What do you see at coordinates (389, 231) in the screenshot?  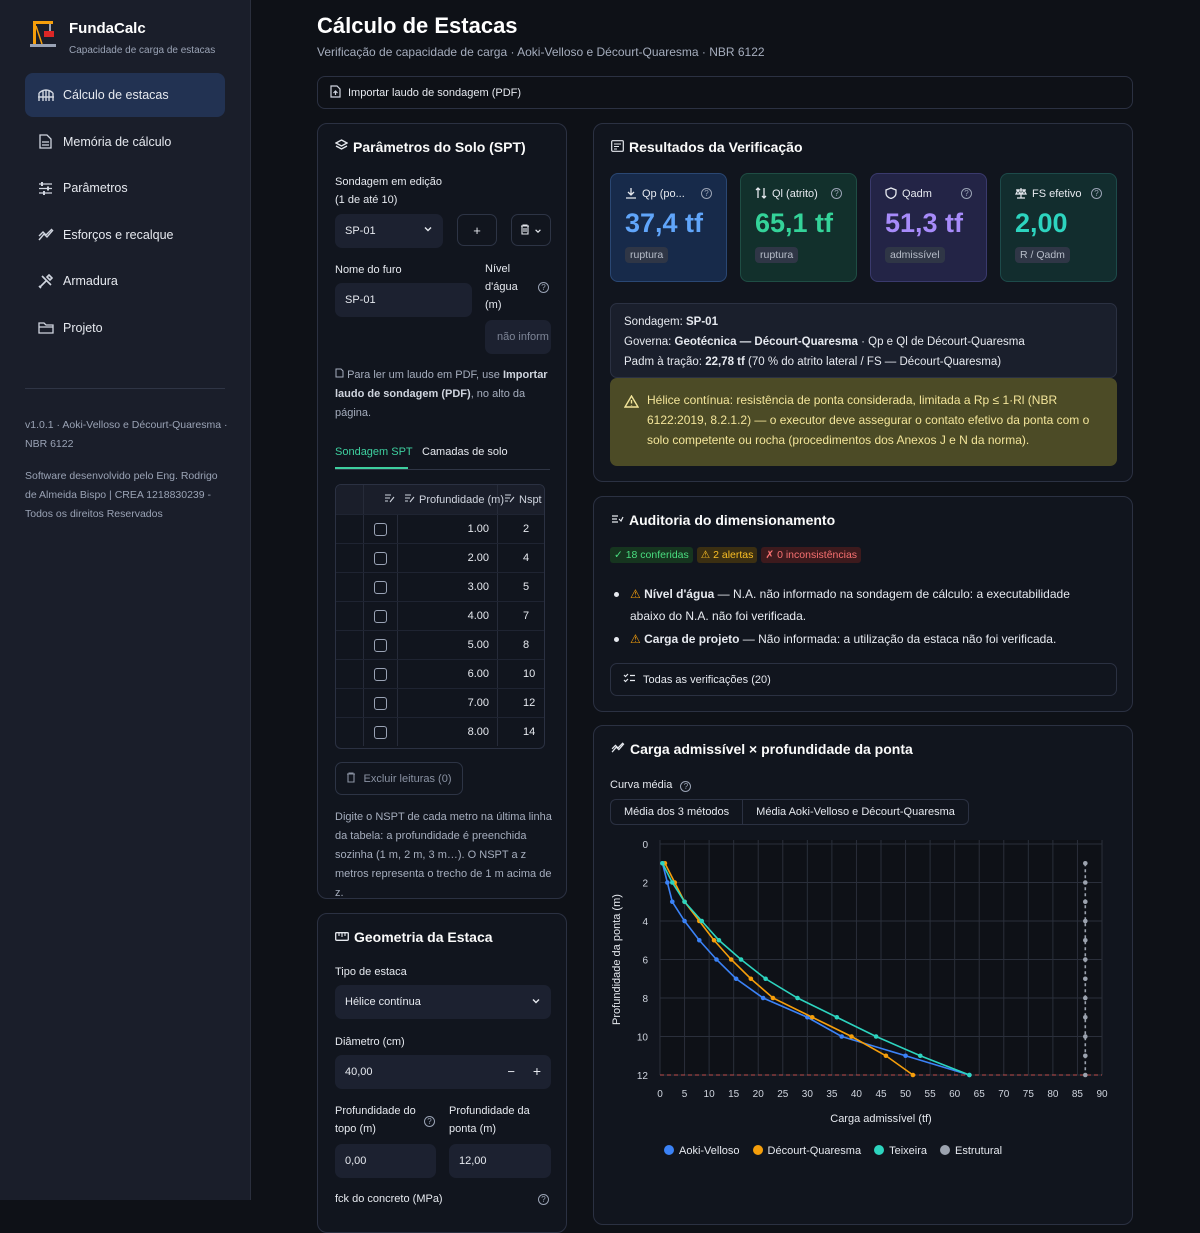 I see `boring-select: SP-01` at bounding box center [389, 231].